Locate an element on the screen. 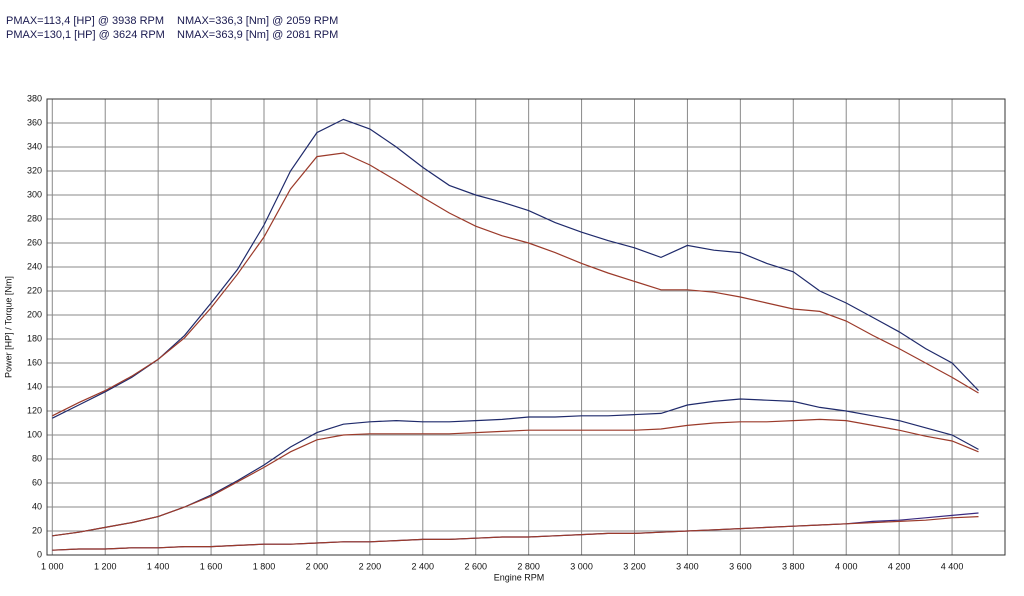 The height and width of the screenshot is (596, 1024). x-tick-label: 3 000 is located at coordinates (581, 566).